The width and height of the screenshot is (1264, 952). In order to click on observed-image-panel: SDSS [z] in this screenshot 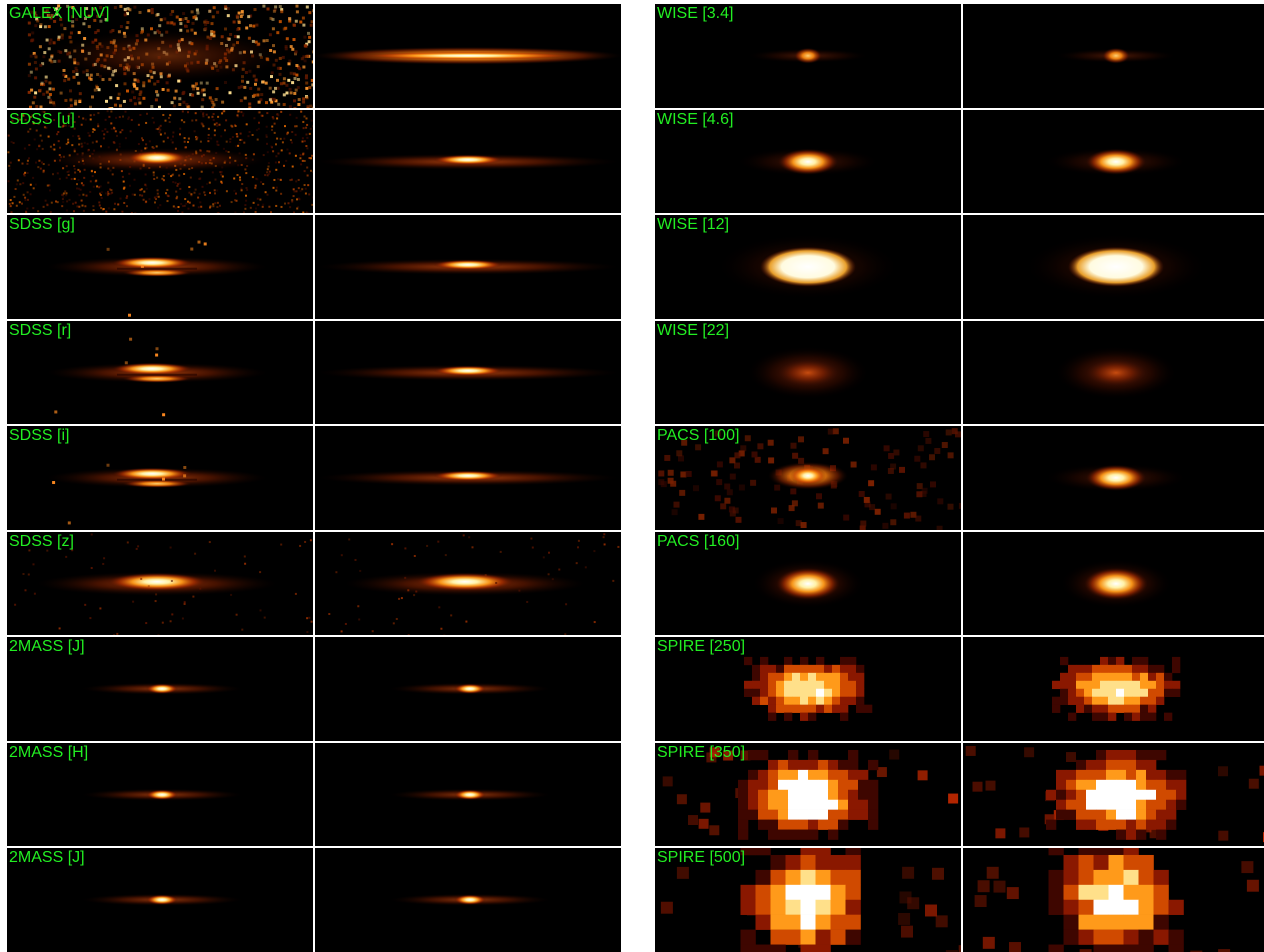, I will do `click(160, 584)`.